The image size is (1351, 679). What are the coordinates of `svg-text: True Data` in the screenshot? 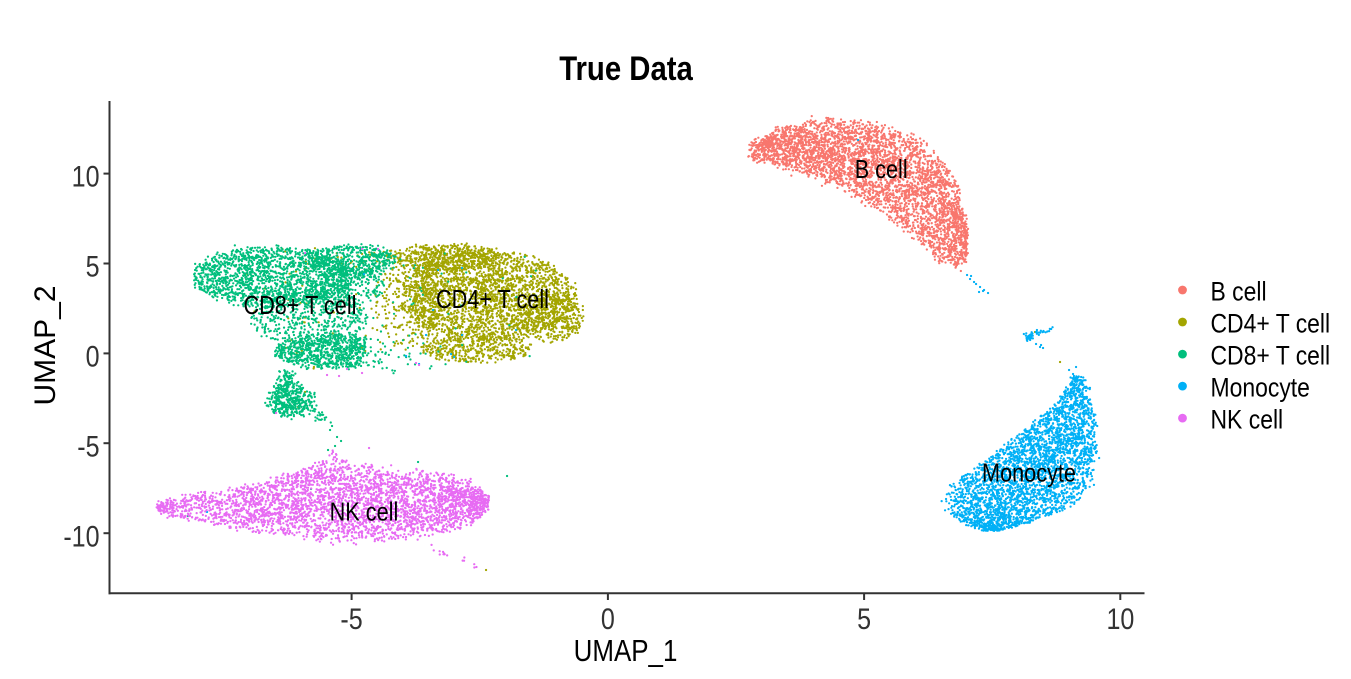 It's located at (626, 68).